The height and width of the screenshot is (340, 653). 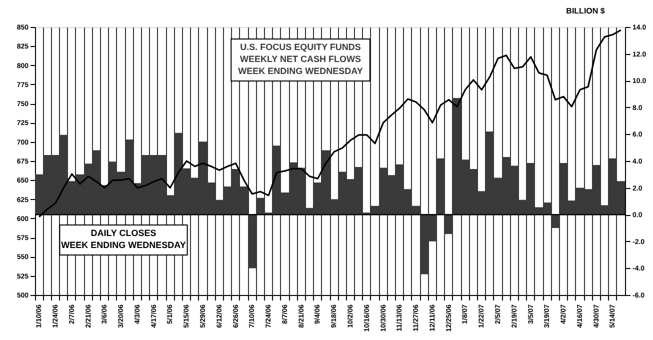 I want to click on text: U.S. FOCUS EQUITY FUNDS WEEKLY NET CASH FLOWS WEEK ENDING WEDNESDAY, so click(x=300, y=59).